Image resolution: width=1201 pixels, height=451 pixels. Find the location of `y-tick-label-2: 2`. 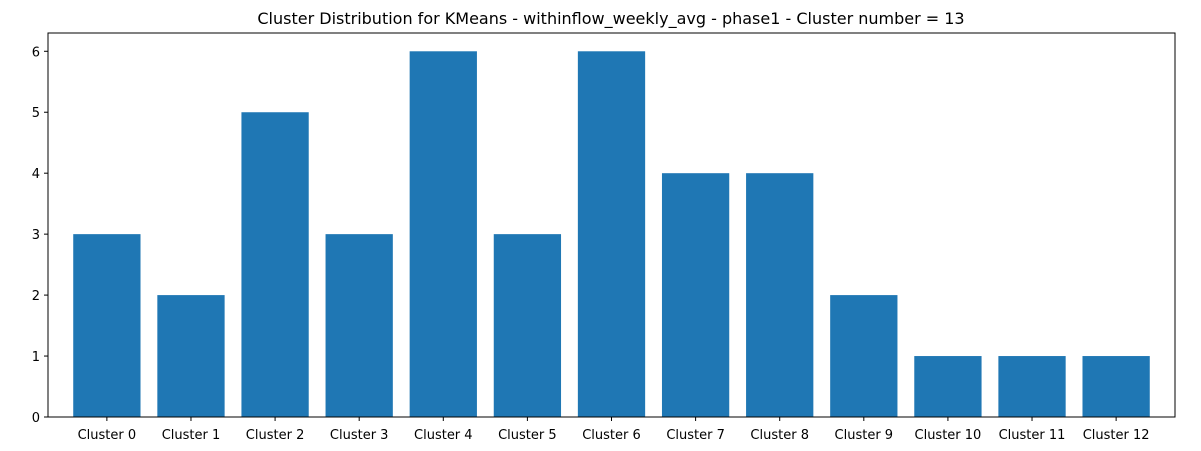

y-tick-label-2: 2 is located at coordinates (36, 296).